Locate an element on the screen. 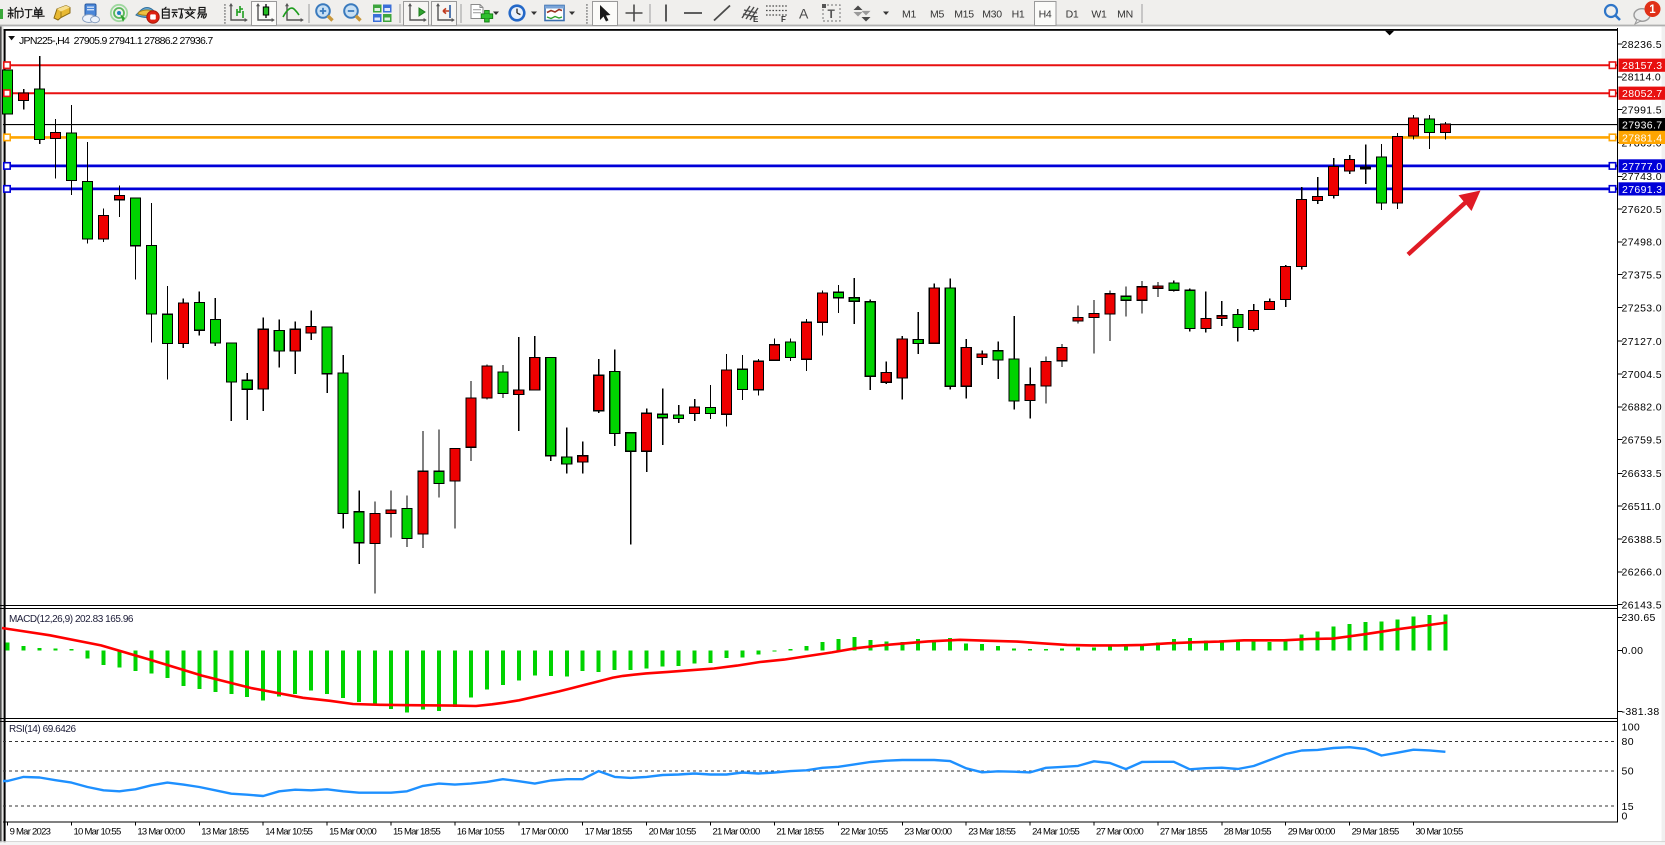 This screenshot has width=1665, height=845. svg-text: M5 is located at coordinates (937, 14).